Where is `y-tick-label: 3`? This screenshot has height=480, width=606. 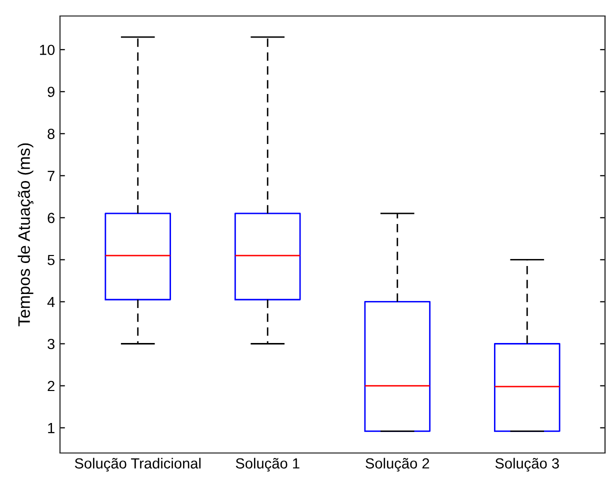
y-tick-label: 3 is located at coordinates (51, 344).